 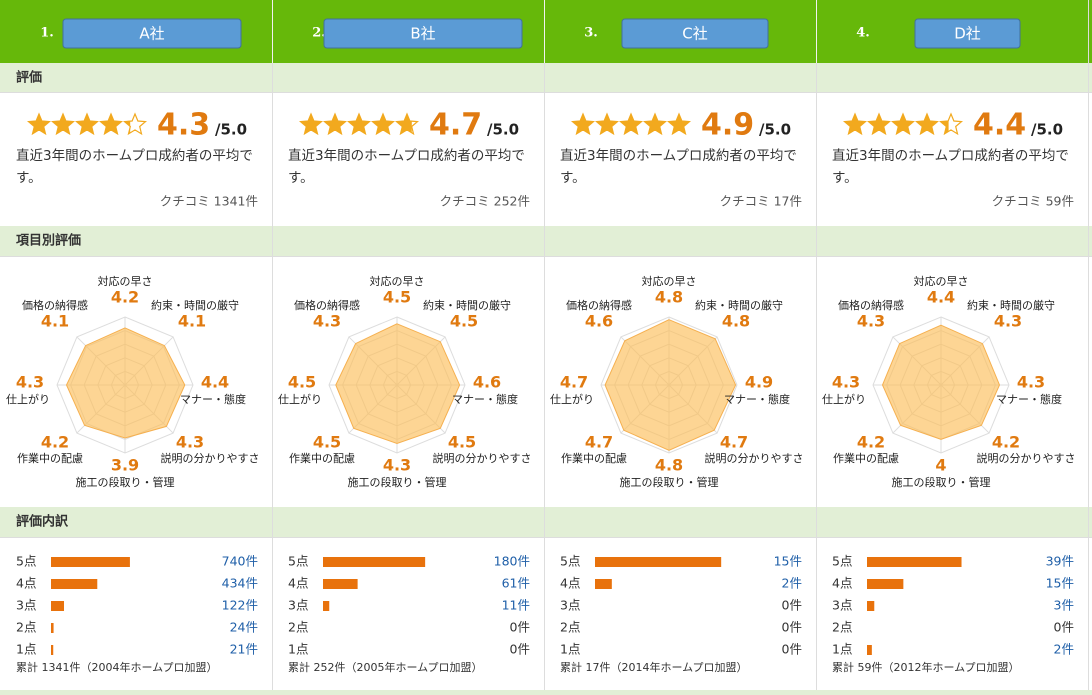 What do you see at coordinates (591, 33) in the screenshot?
I see `rank: 3.` at bounding box center [591, 33].